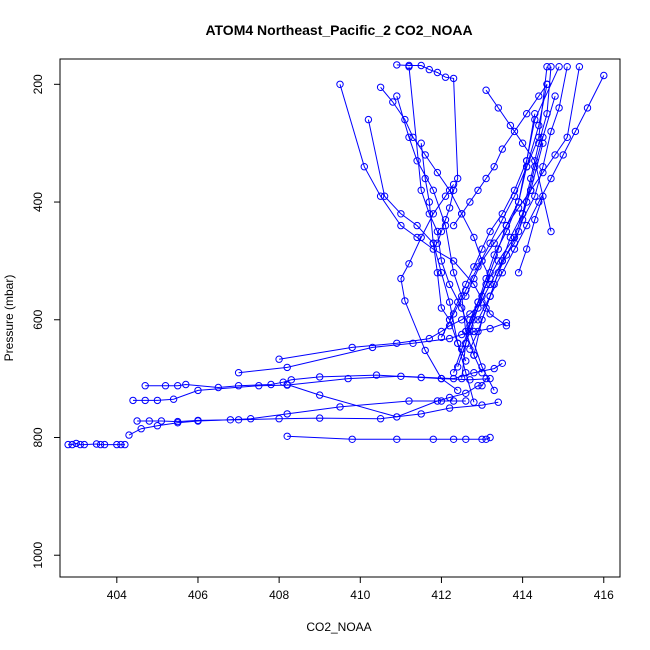  Describe the element at coordinates (38, 202) in the screenshot. I see `y-tick-label: 400` at that location.